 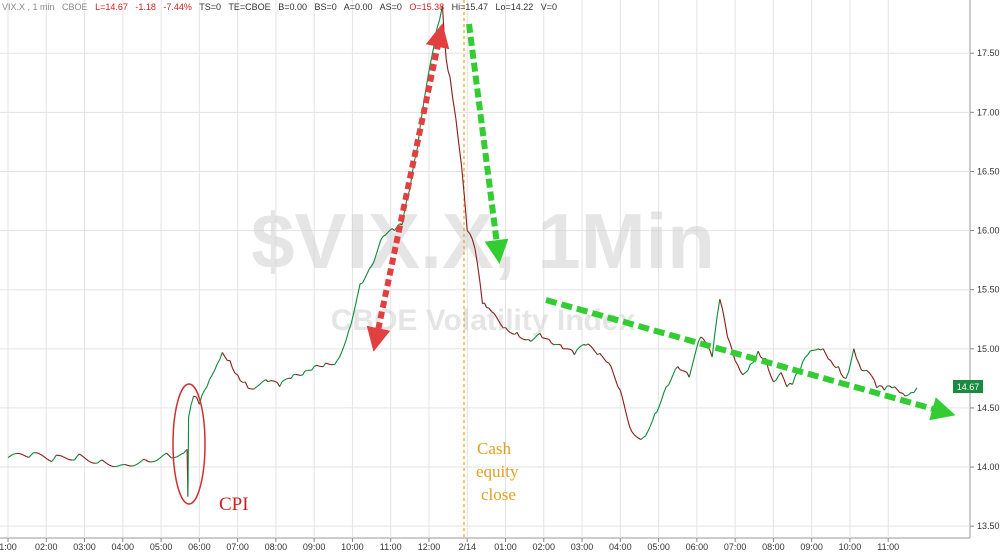 What do you see at coordinates (988, 112) in the screenshot?
I see `y-tick-label: 17.00` at bounding box center [988, 112].